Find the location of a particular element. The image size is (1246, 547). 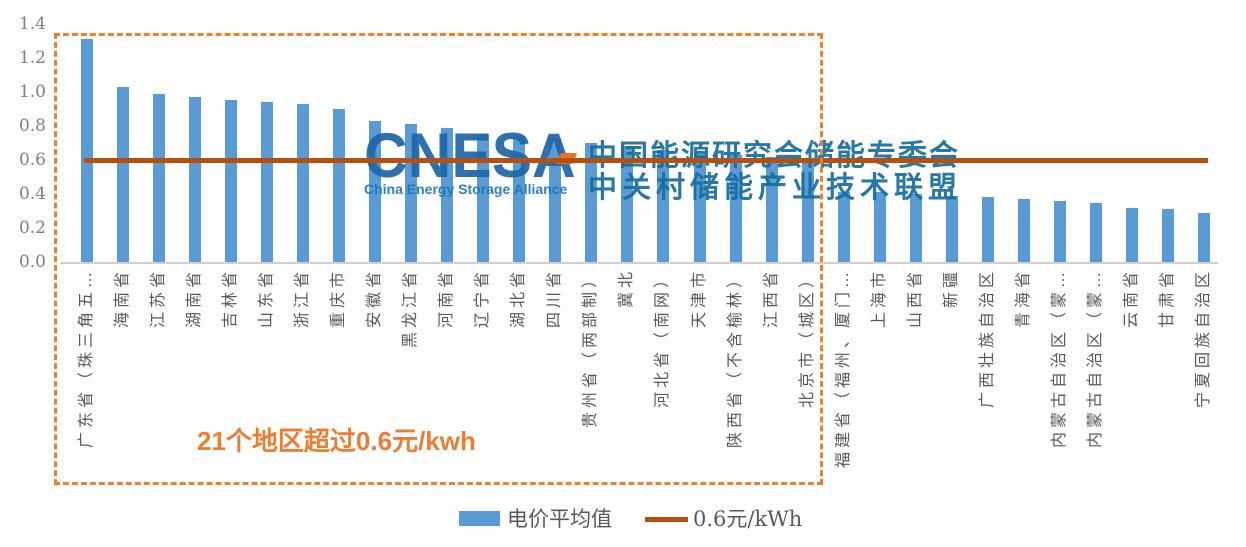

bar-浙江省 is located at coordinates (303, 183).